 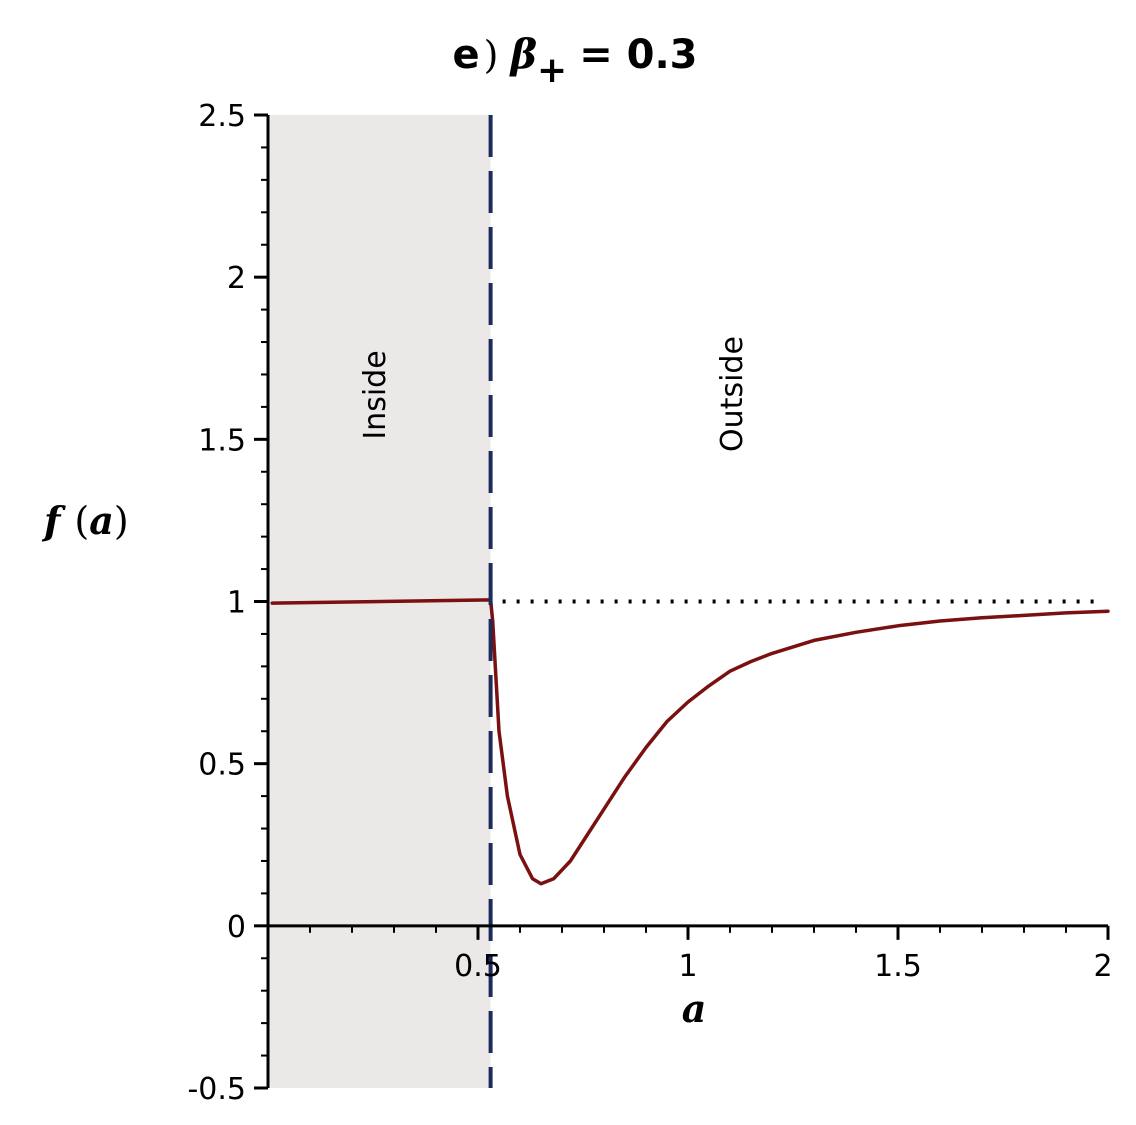 What do you see at coordinates (236, 278) in the screenshot?
I see `y-tick-label: 2` at bounding box center [236, 278].